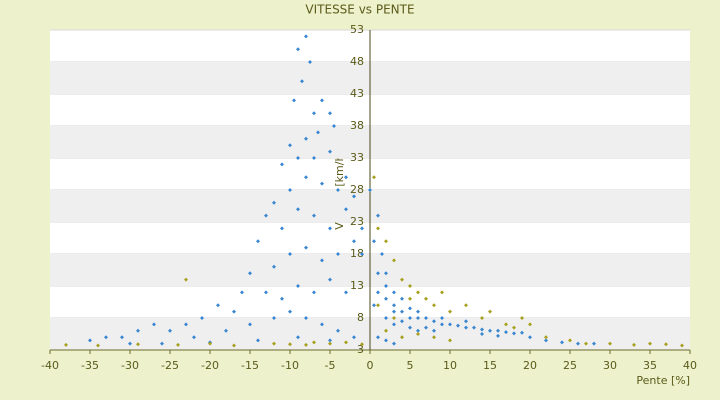 This screenshot has height=400, width=720. I want to click on y-tick-label: 53, so click(357, 29).